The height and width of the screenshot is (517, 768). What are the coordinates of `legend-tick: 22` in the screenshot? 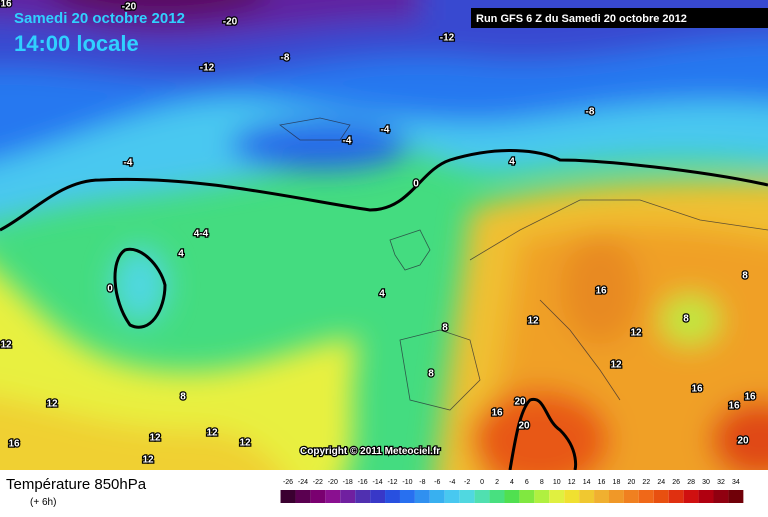 It's located at (646, 482).